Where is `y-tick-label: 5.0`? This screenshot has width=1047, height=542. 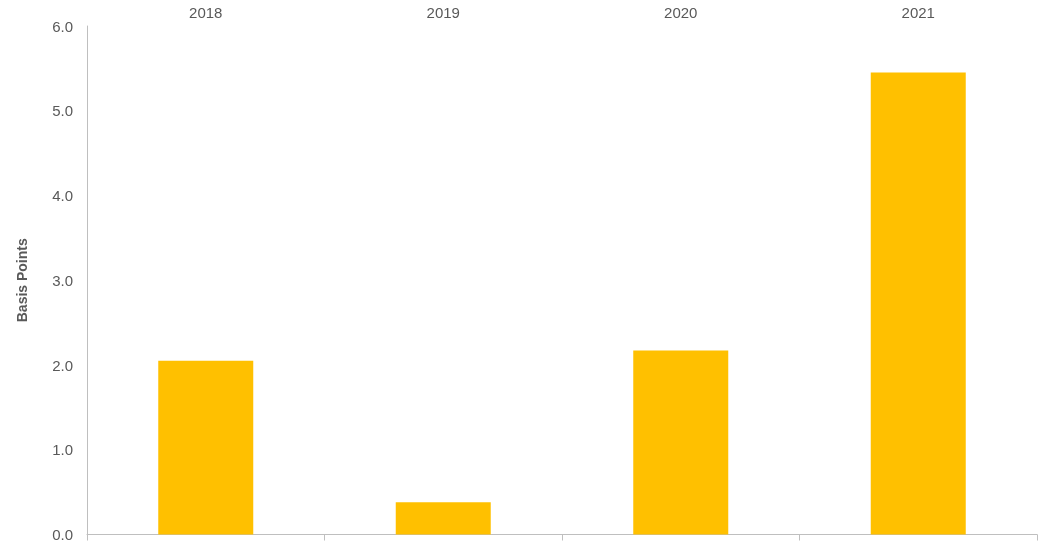
y-tick-label: 5.0 is located at coordinates (62, 111).